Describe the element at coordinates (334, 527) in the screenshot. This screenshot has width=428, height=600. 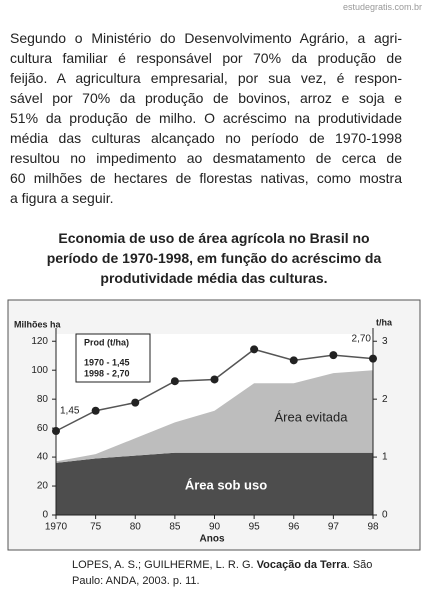
I see `x-tick-label: 97` at that location.